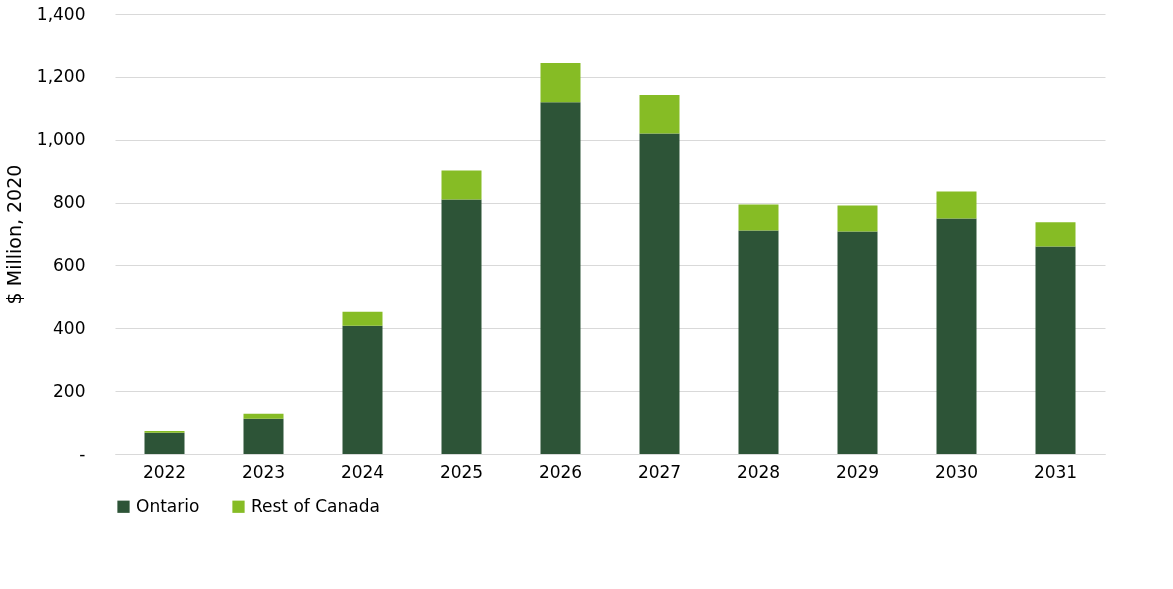  What do you see at coordinates (315, 505) in the screenshot?
I see `legend-label: Rest of Canada` at bounding box center [315, 505].